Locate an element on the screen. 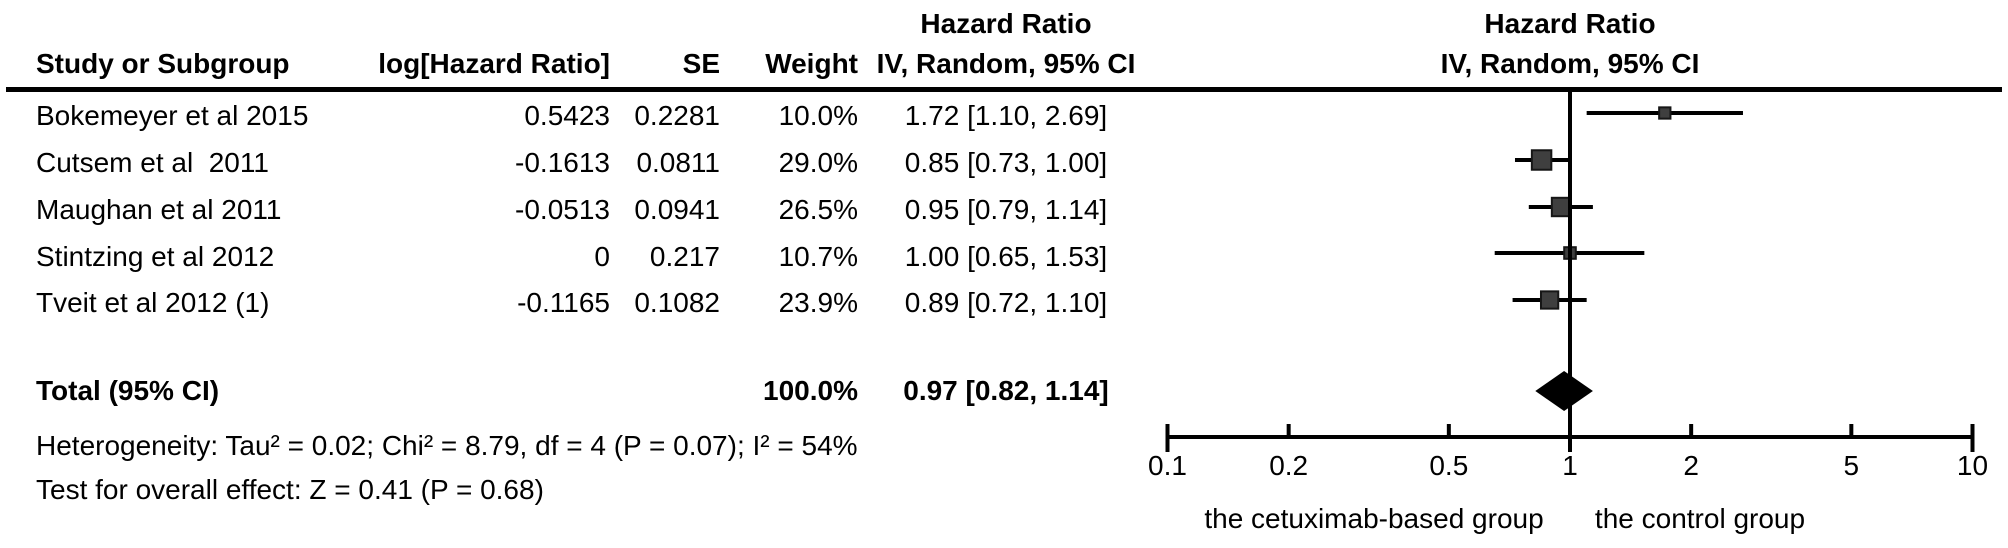 The image size is (2008, 548). col-header-study: Study or Subgroup is located at coordinates (163, 63).